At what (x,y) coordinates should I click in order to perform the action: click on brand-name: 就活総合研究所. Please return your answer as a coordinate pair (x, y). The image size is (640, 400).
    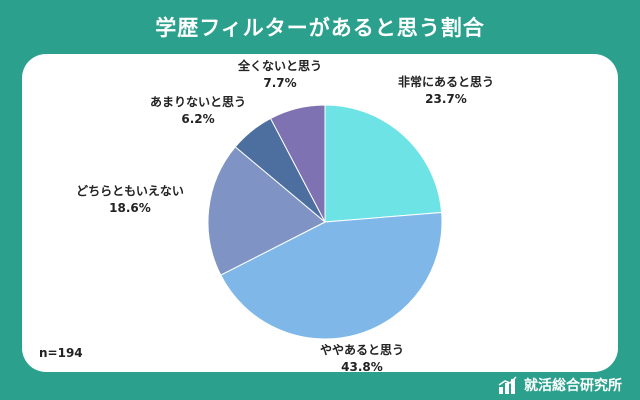
    Looking at the image, I should click on (573, 386).